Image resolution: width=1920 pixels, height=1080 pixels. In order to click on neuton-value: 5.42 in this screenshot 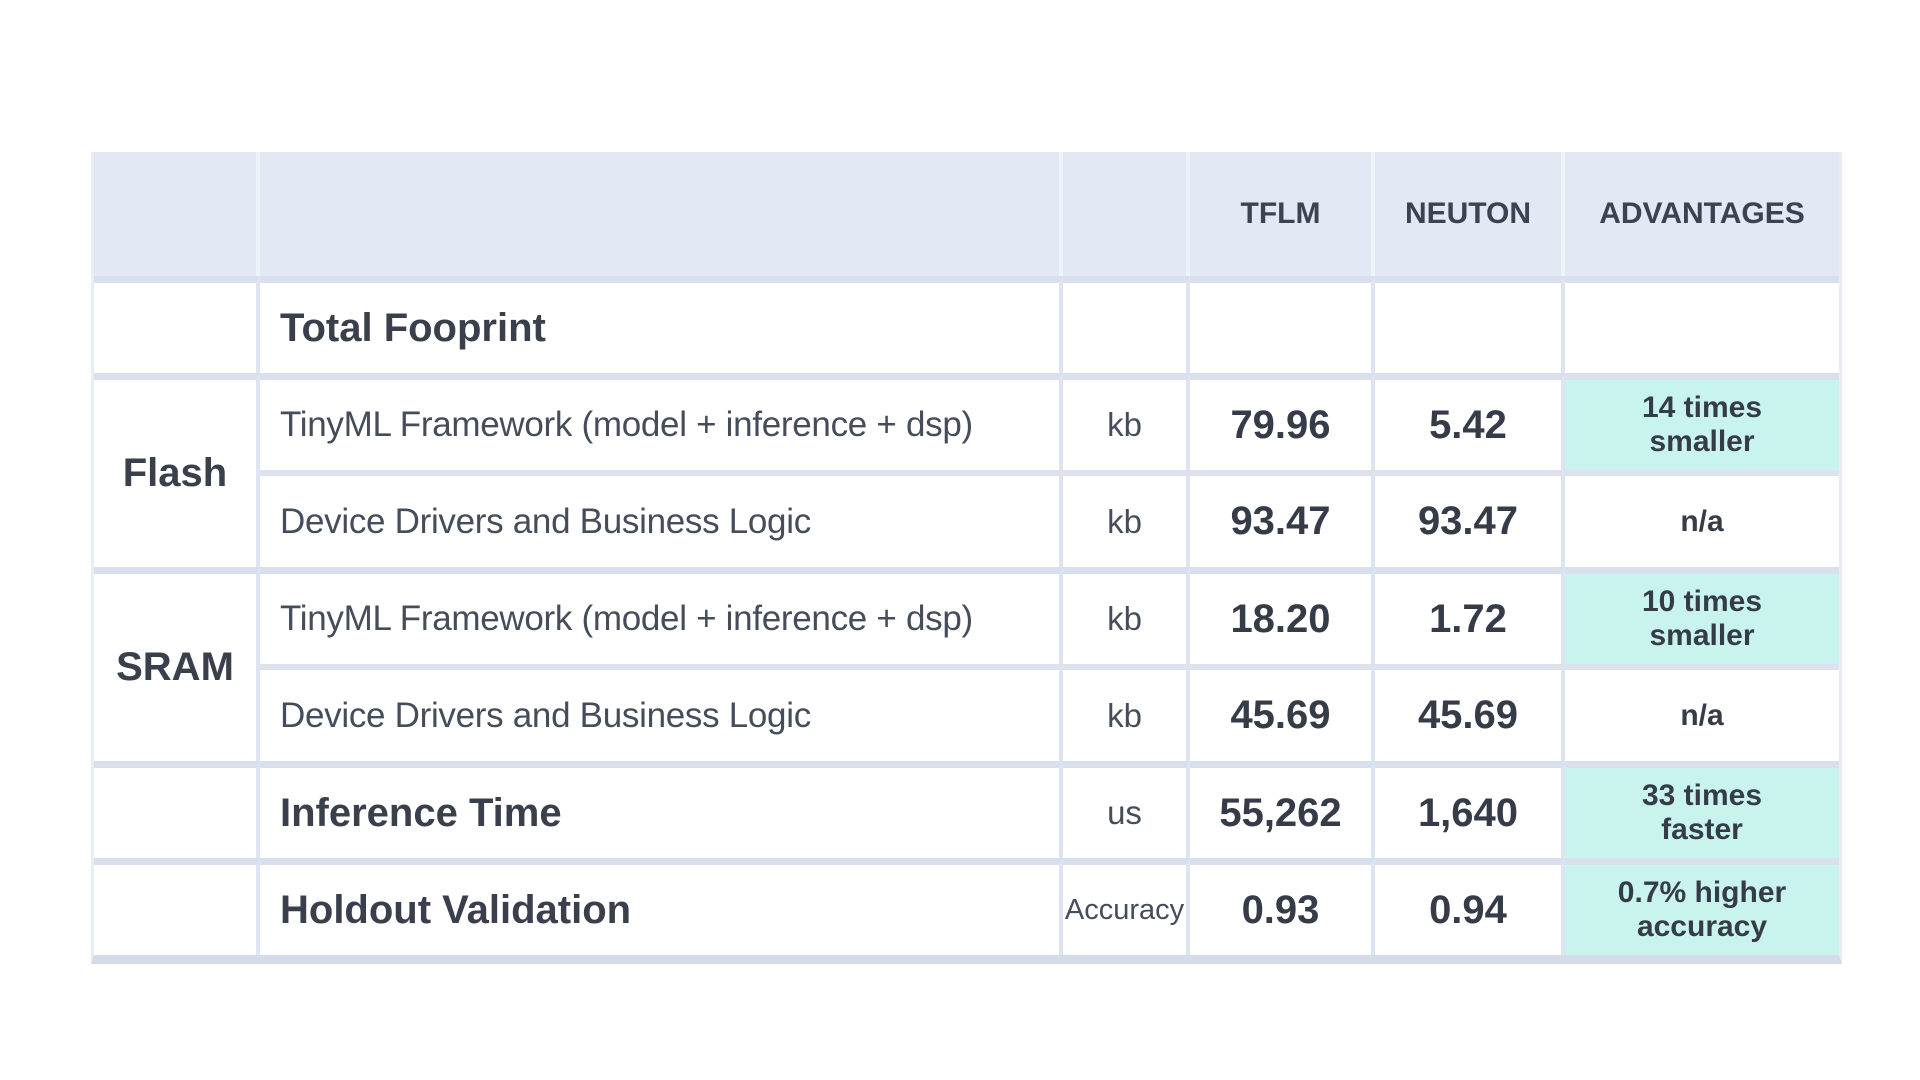, I will do `click(1470, 421)`.